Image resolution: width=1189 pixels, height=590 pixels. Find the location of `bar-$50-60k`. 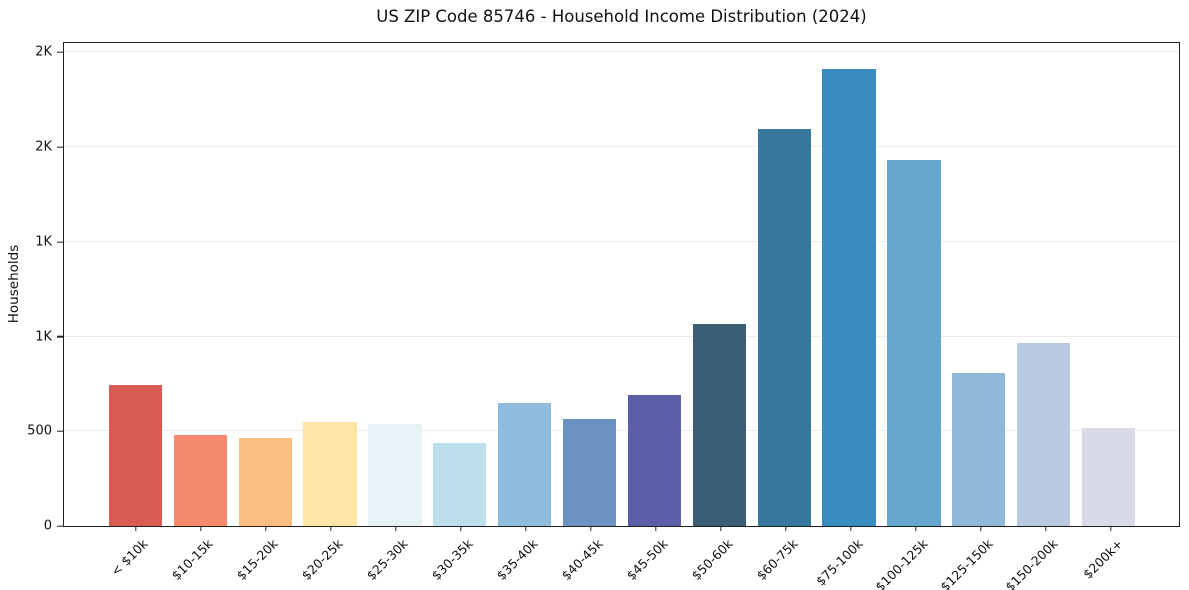

bar-$50-60k is located at coordinates (719, 425).